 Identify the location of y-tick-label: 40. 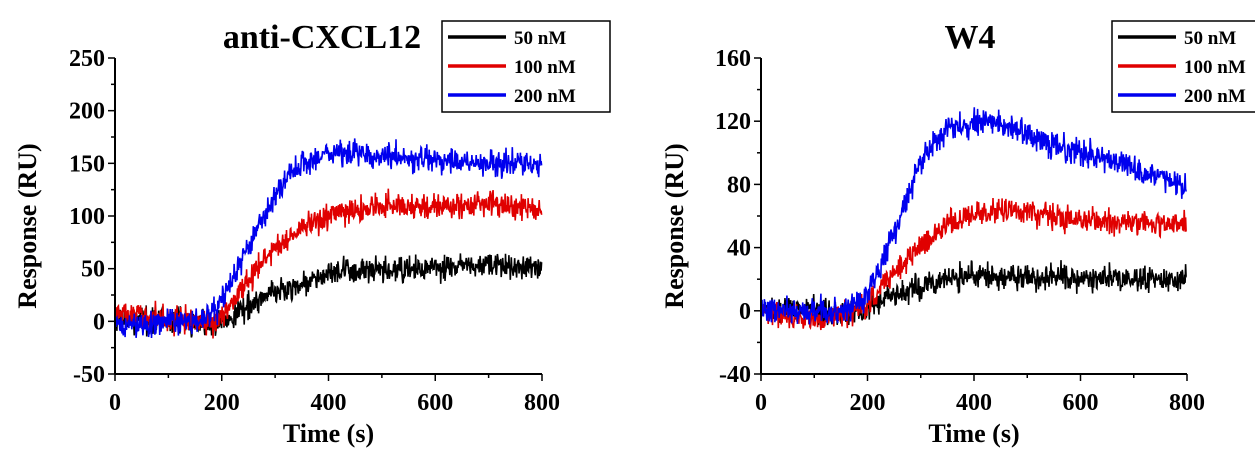
(739, 249).